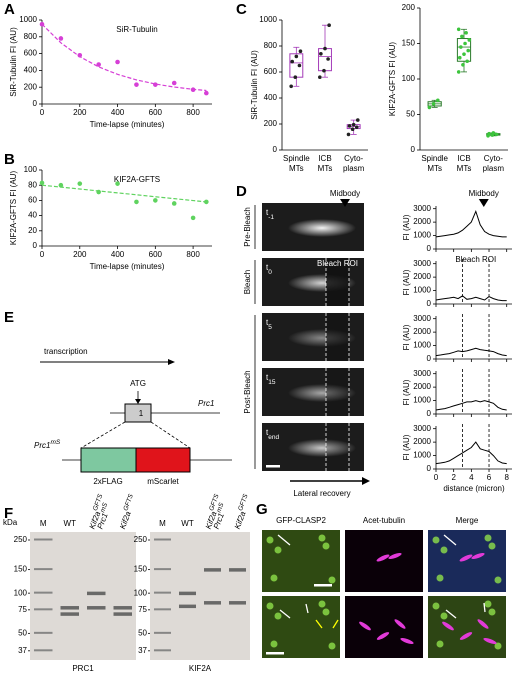  What do you see at coordinates (422, 441) in the screenshot?
I see `y-tick-label: 2000` at bounding box center [422, 441].